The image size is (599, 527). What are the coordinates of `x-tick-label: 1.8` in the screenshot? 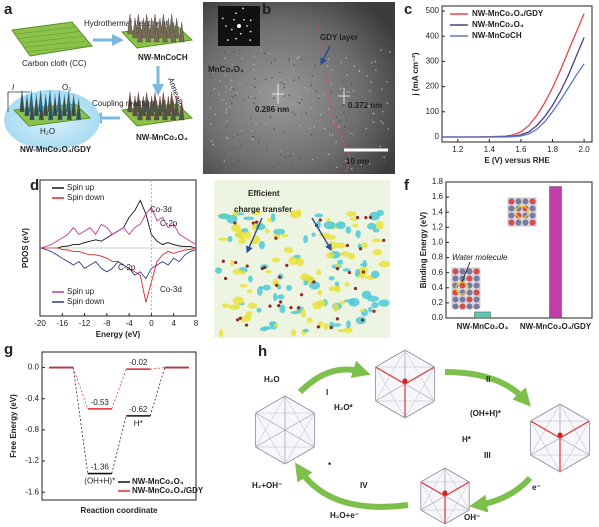 It's located at (553, 149).